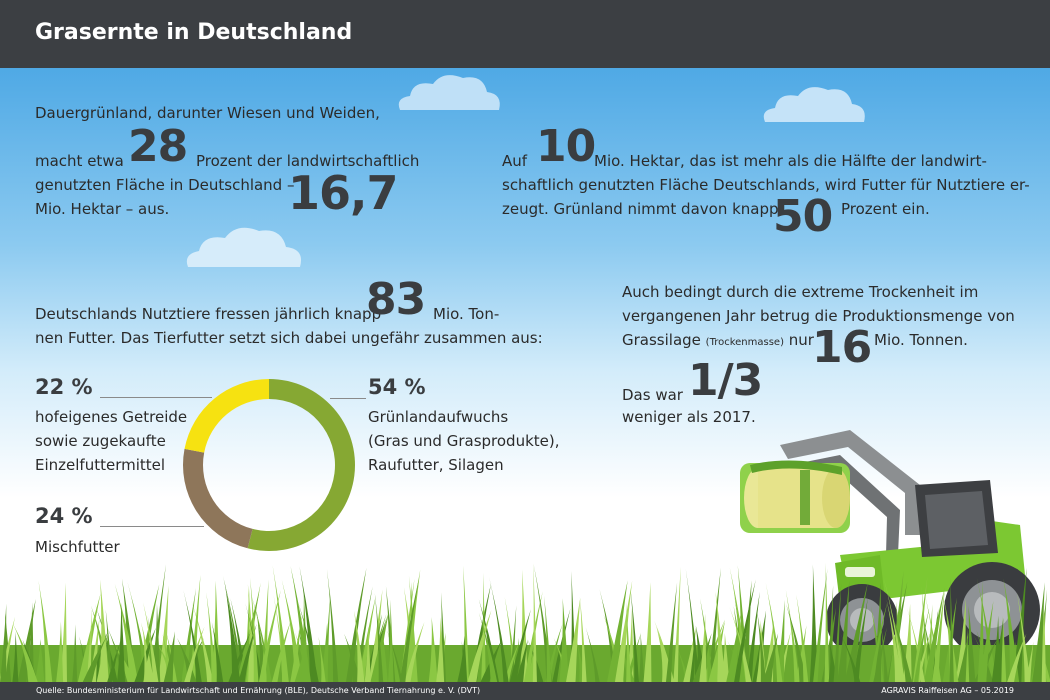 Image resolution: width=1050 pixels, height=700 pixels. What do you see at coordinates (744, 342) in the screenshot?
I see `text-trockenmasse: (Trockenmasse)` at bounding box center [744, 342].